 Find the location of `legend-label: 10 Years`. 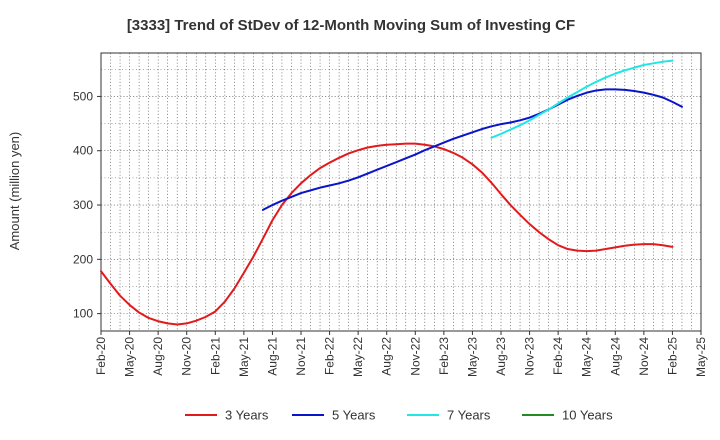

legend-label: 10 Years is located at coordinates (587, 415).